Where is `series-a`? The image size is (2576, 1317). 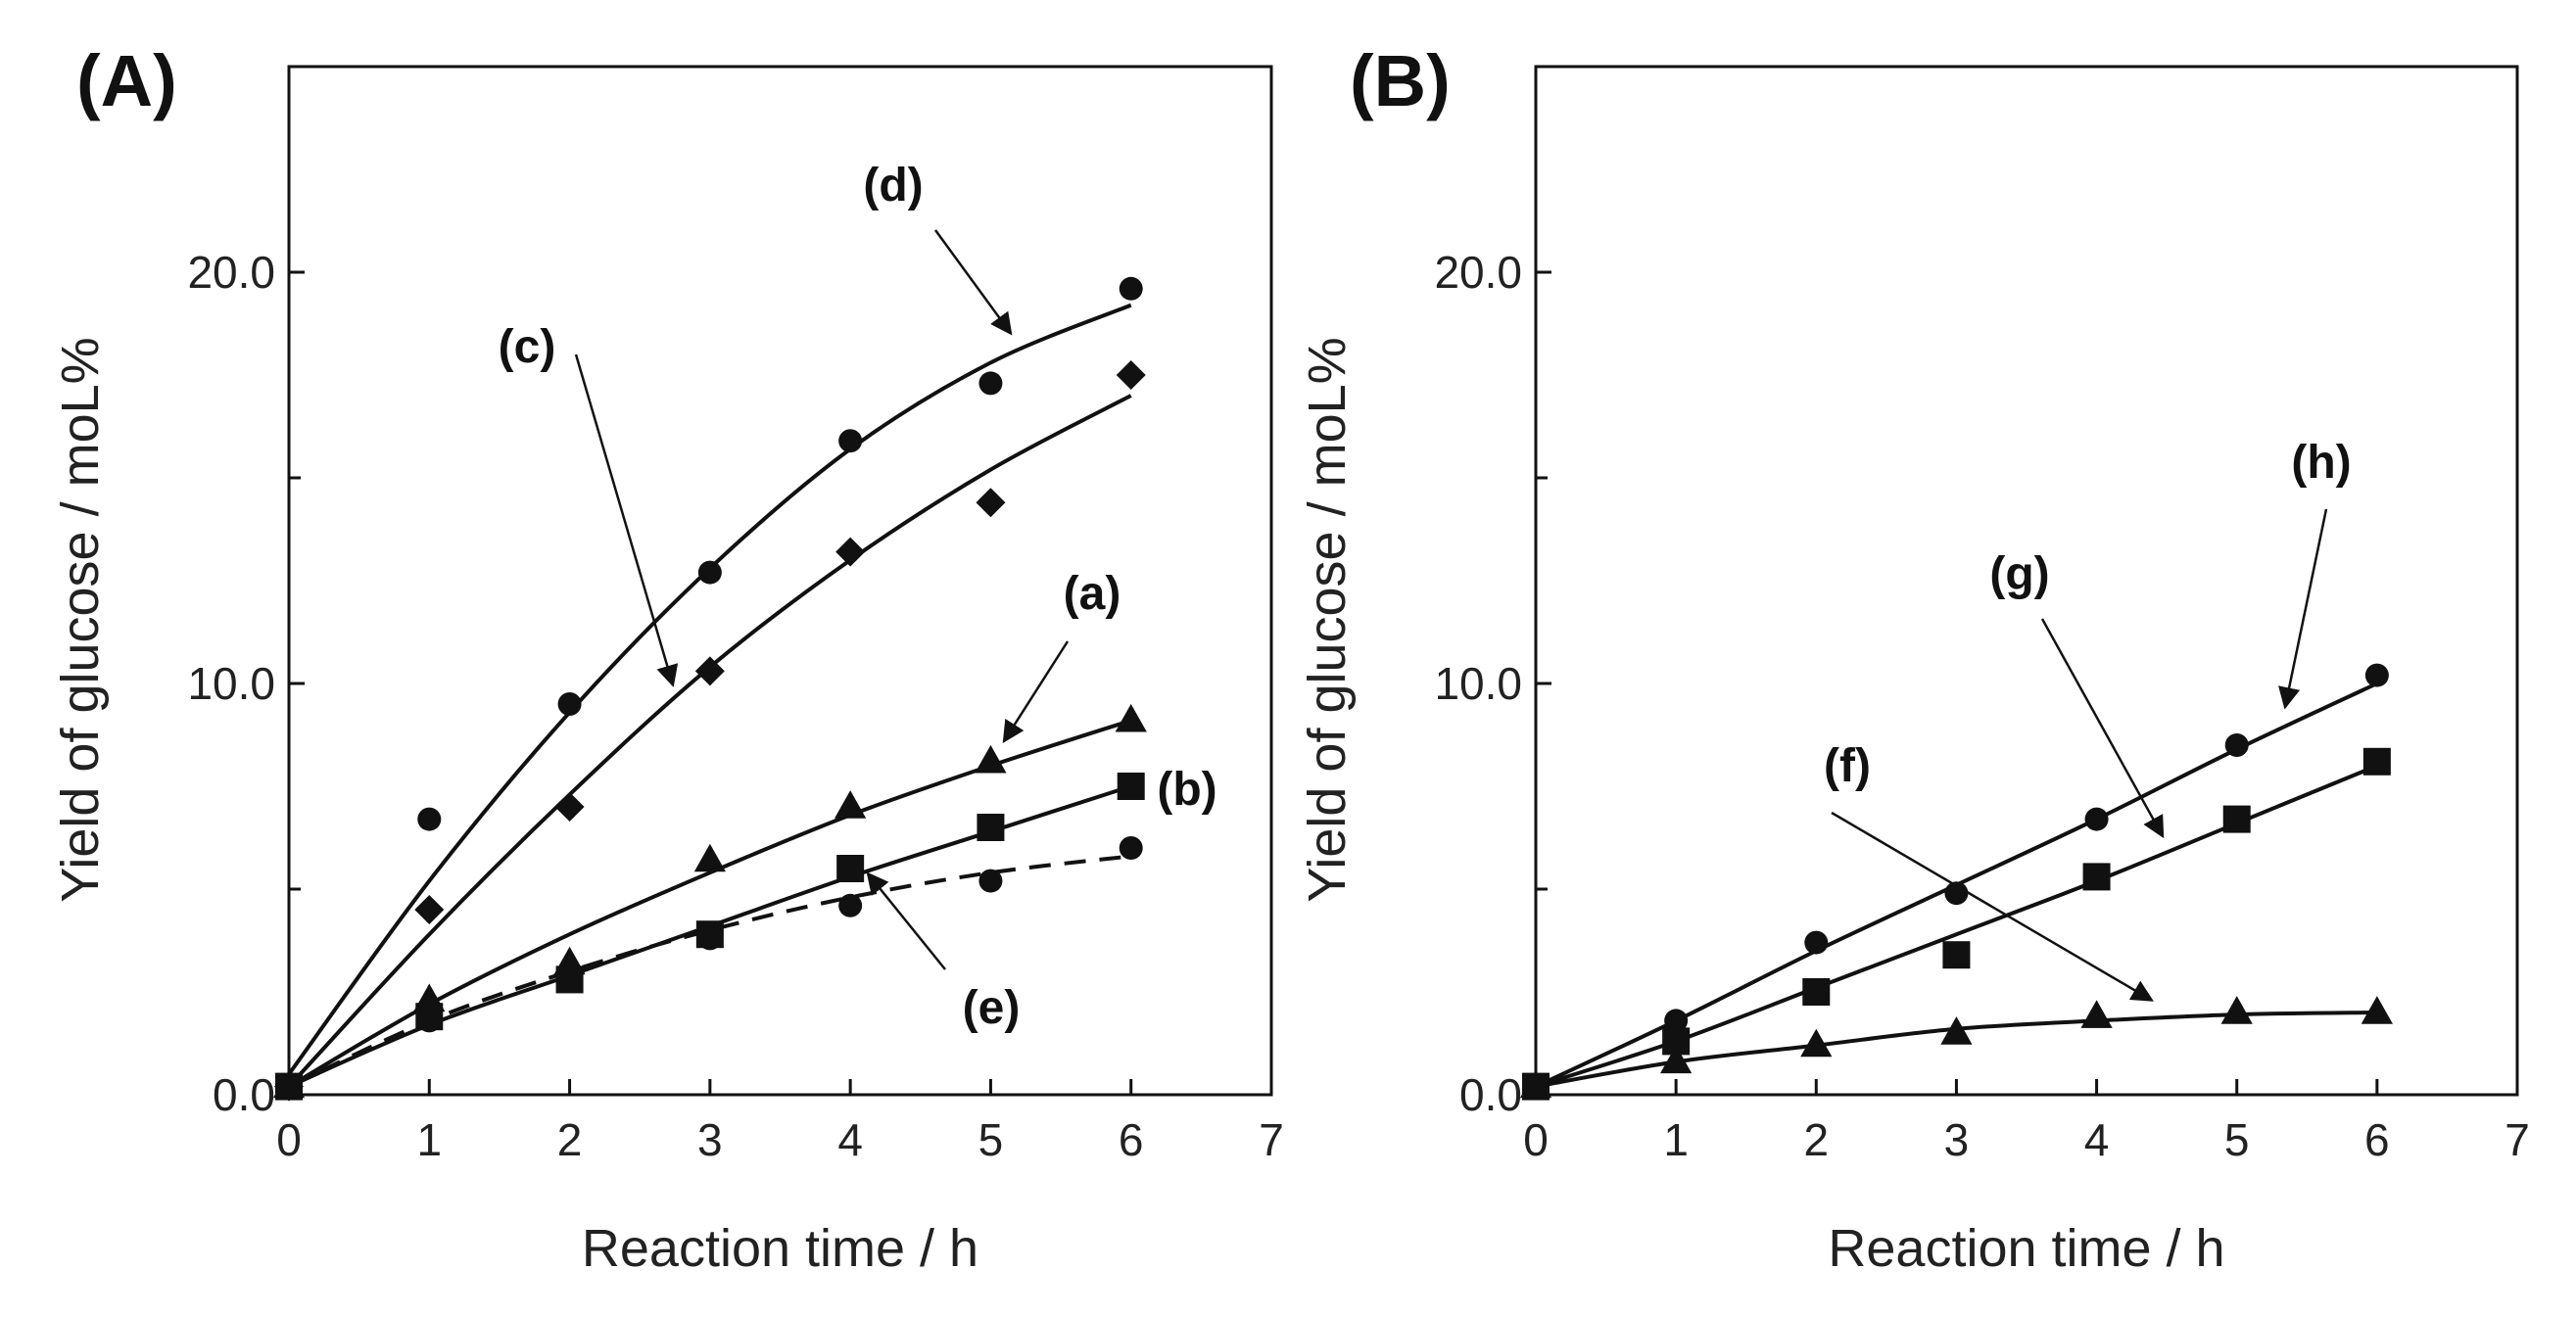
series-a is located at coordinates (710, 901).